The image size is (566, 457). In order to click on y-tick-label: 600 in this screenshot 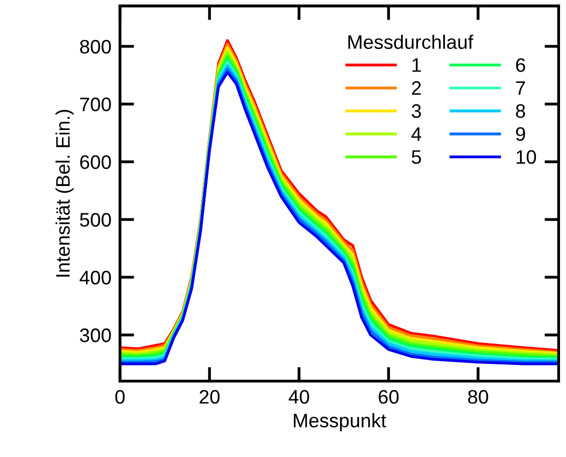, I will do `click(95, 162)`.